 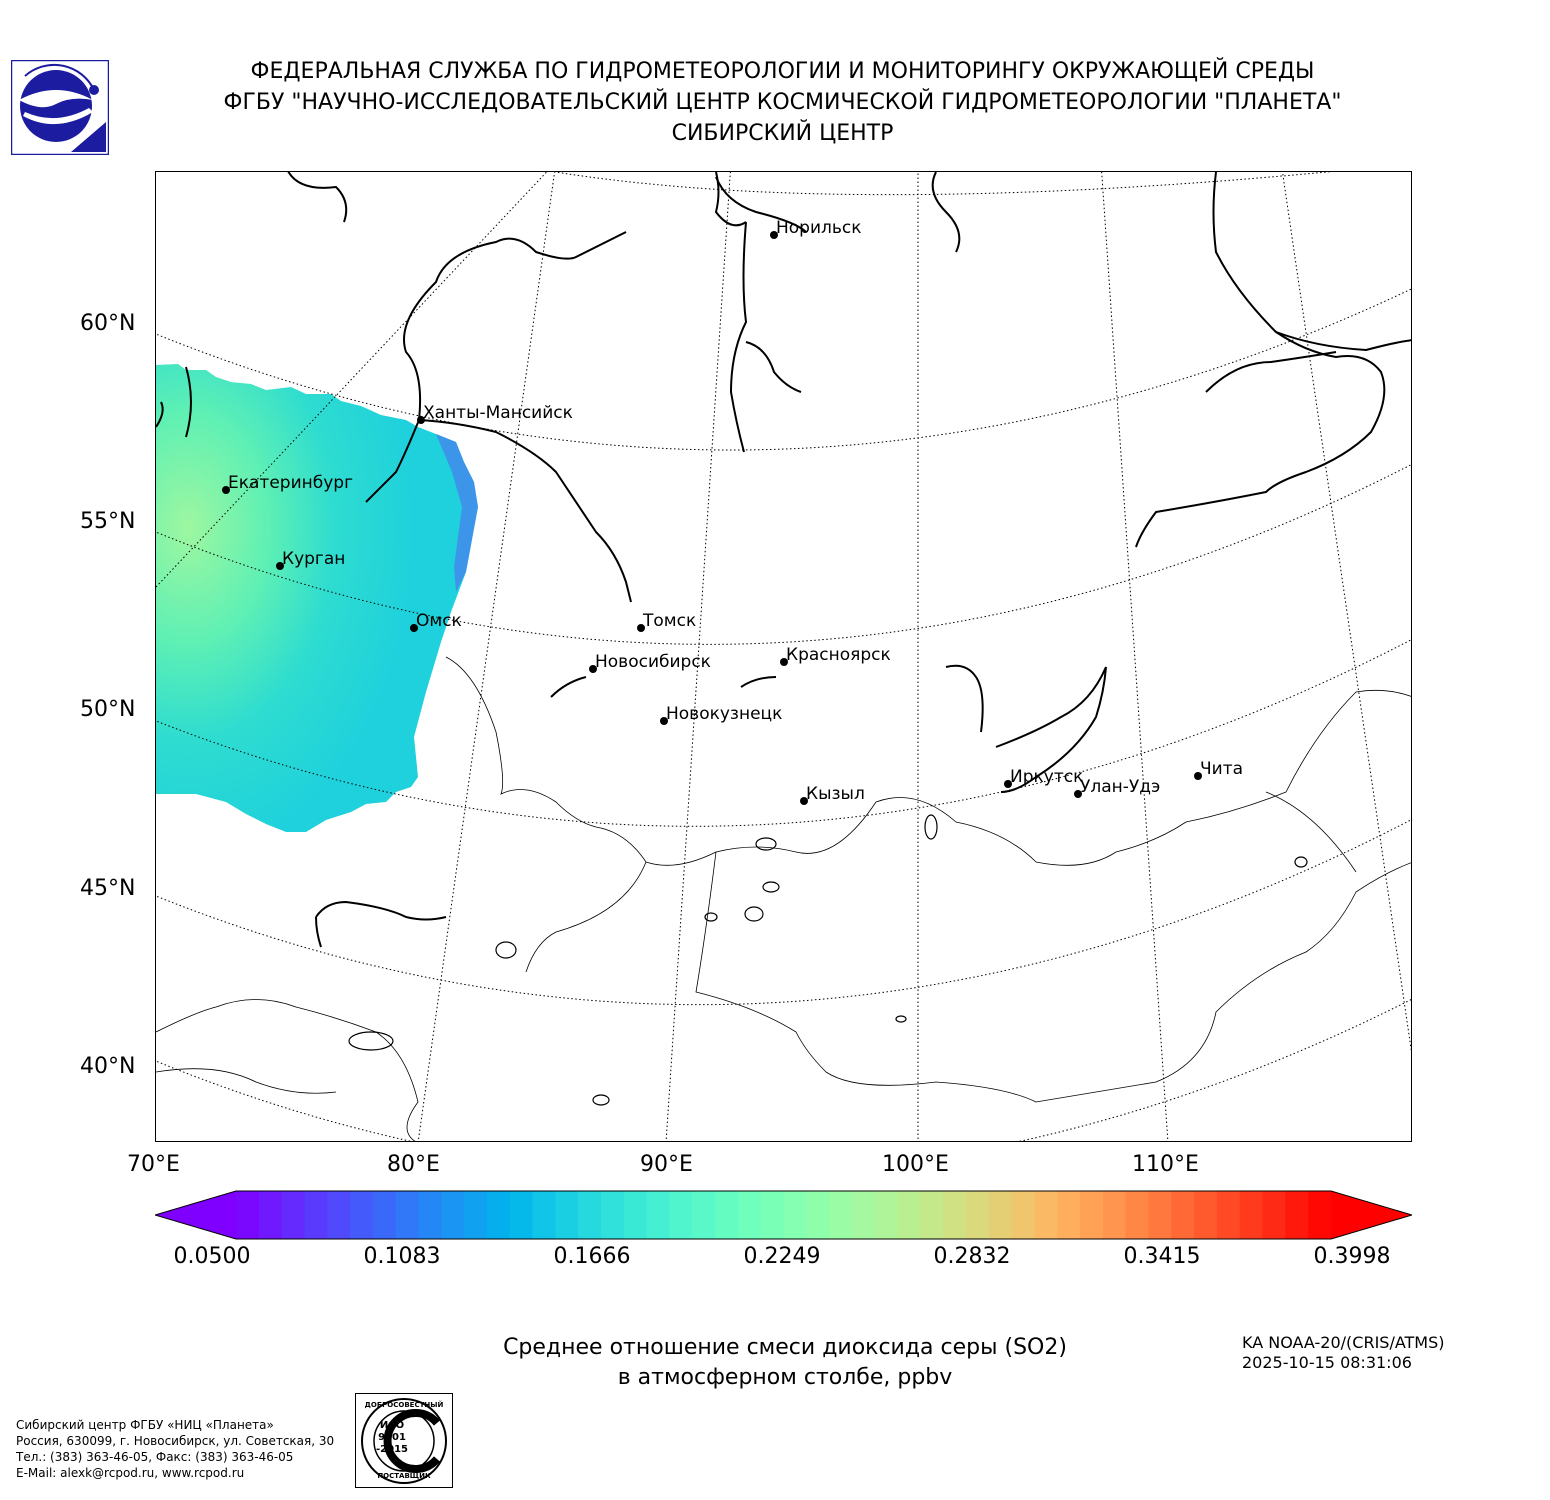 I want to click on lon-label-90: 90°E, so click(x=666, y=1164).